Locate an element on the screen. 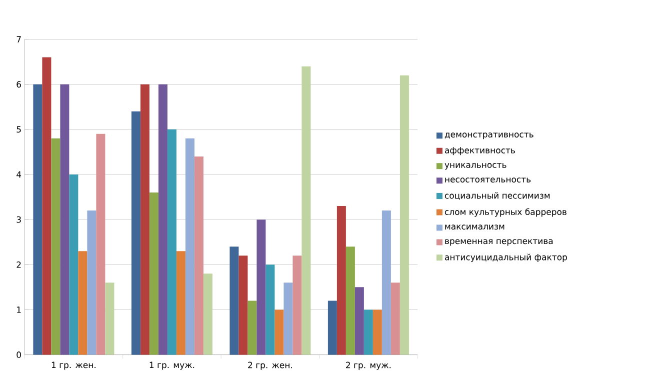  x-tick-label: 1 гр. муж. is located at coordinates (172, 366).